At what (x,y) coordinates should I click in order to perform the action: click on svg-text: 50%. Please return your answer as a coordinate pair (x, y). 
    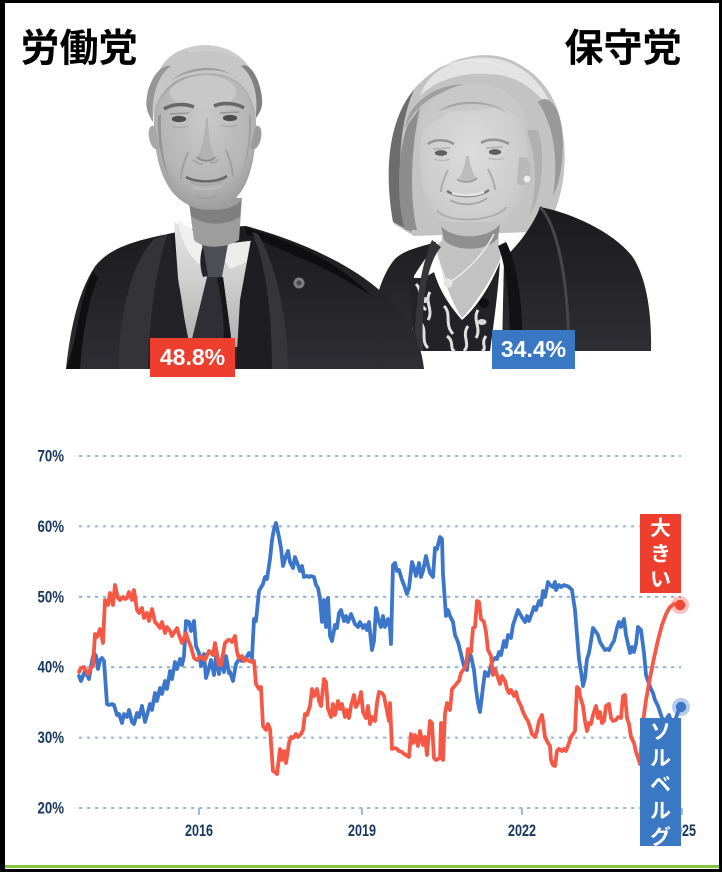
    Looking at the image, I should click on (51, 597).